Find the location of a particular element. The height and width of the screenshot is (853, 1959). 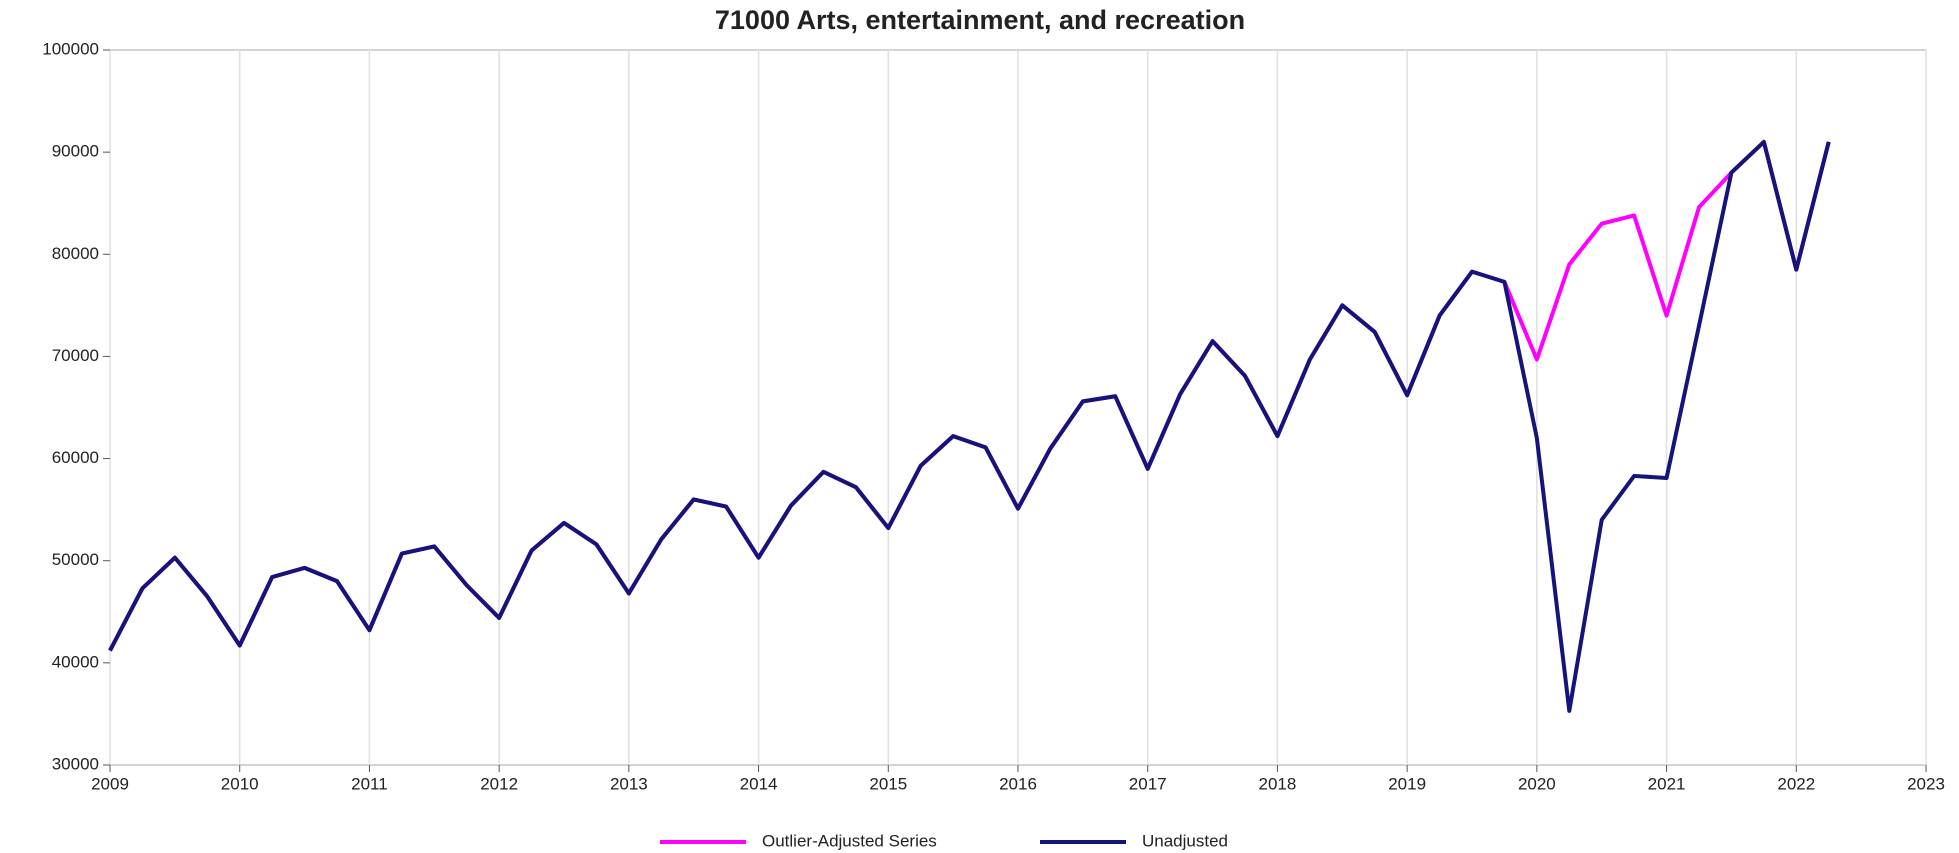

x-tick-label: 2020 is located at coordinates (1537, 783).